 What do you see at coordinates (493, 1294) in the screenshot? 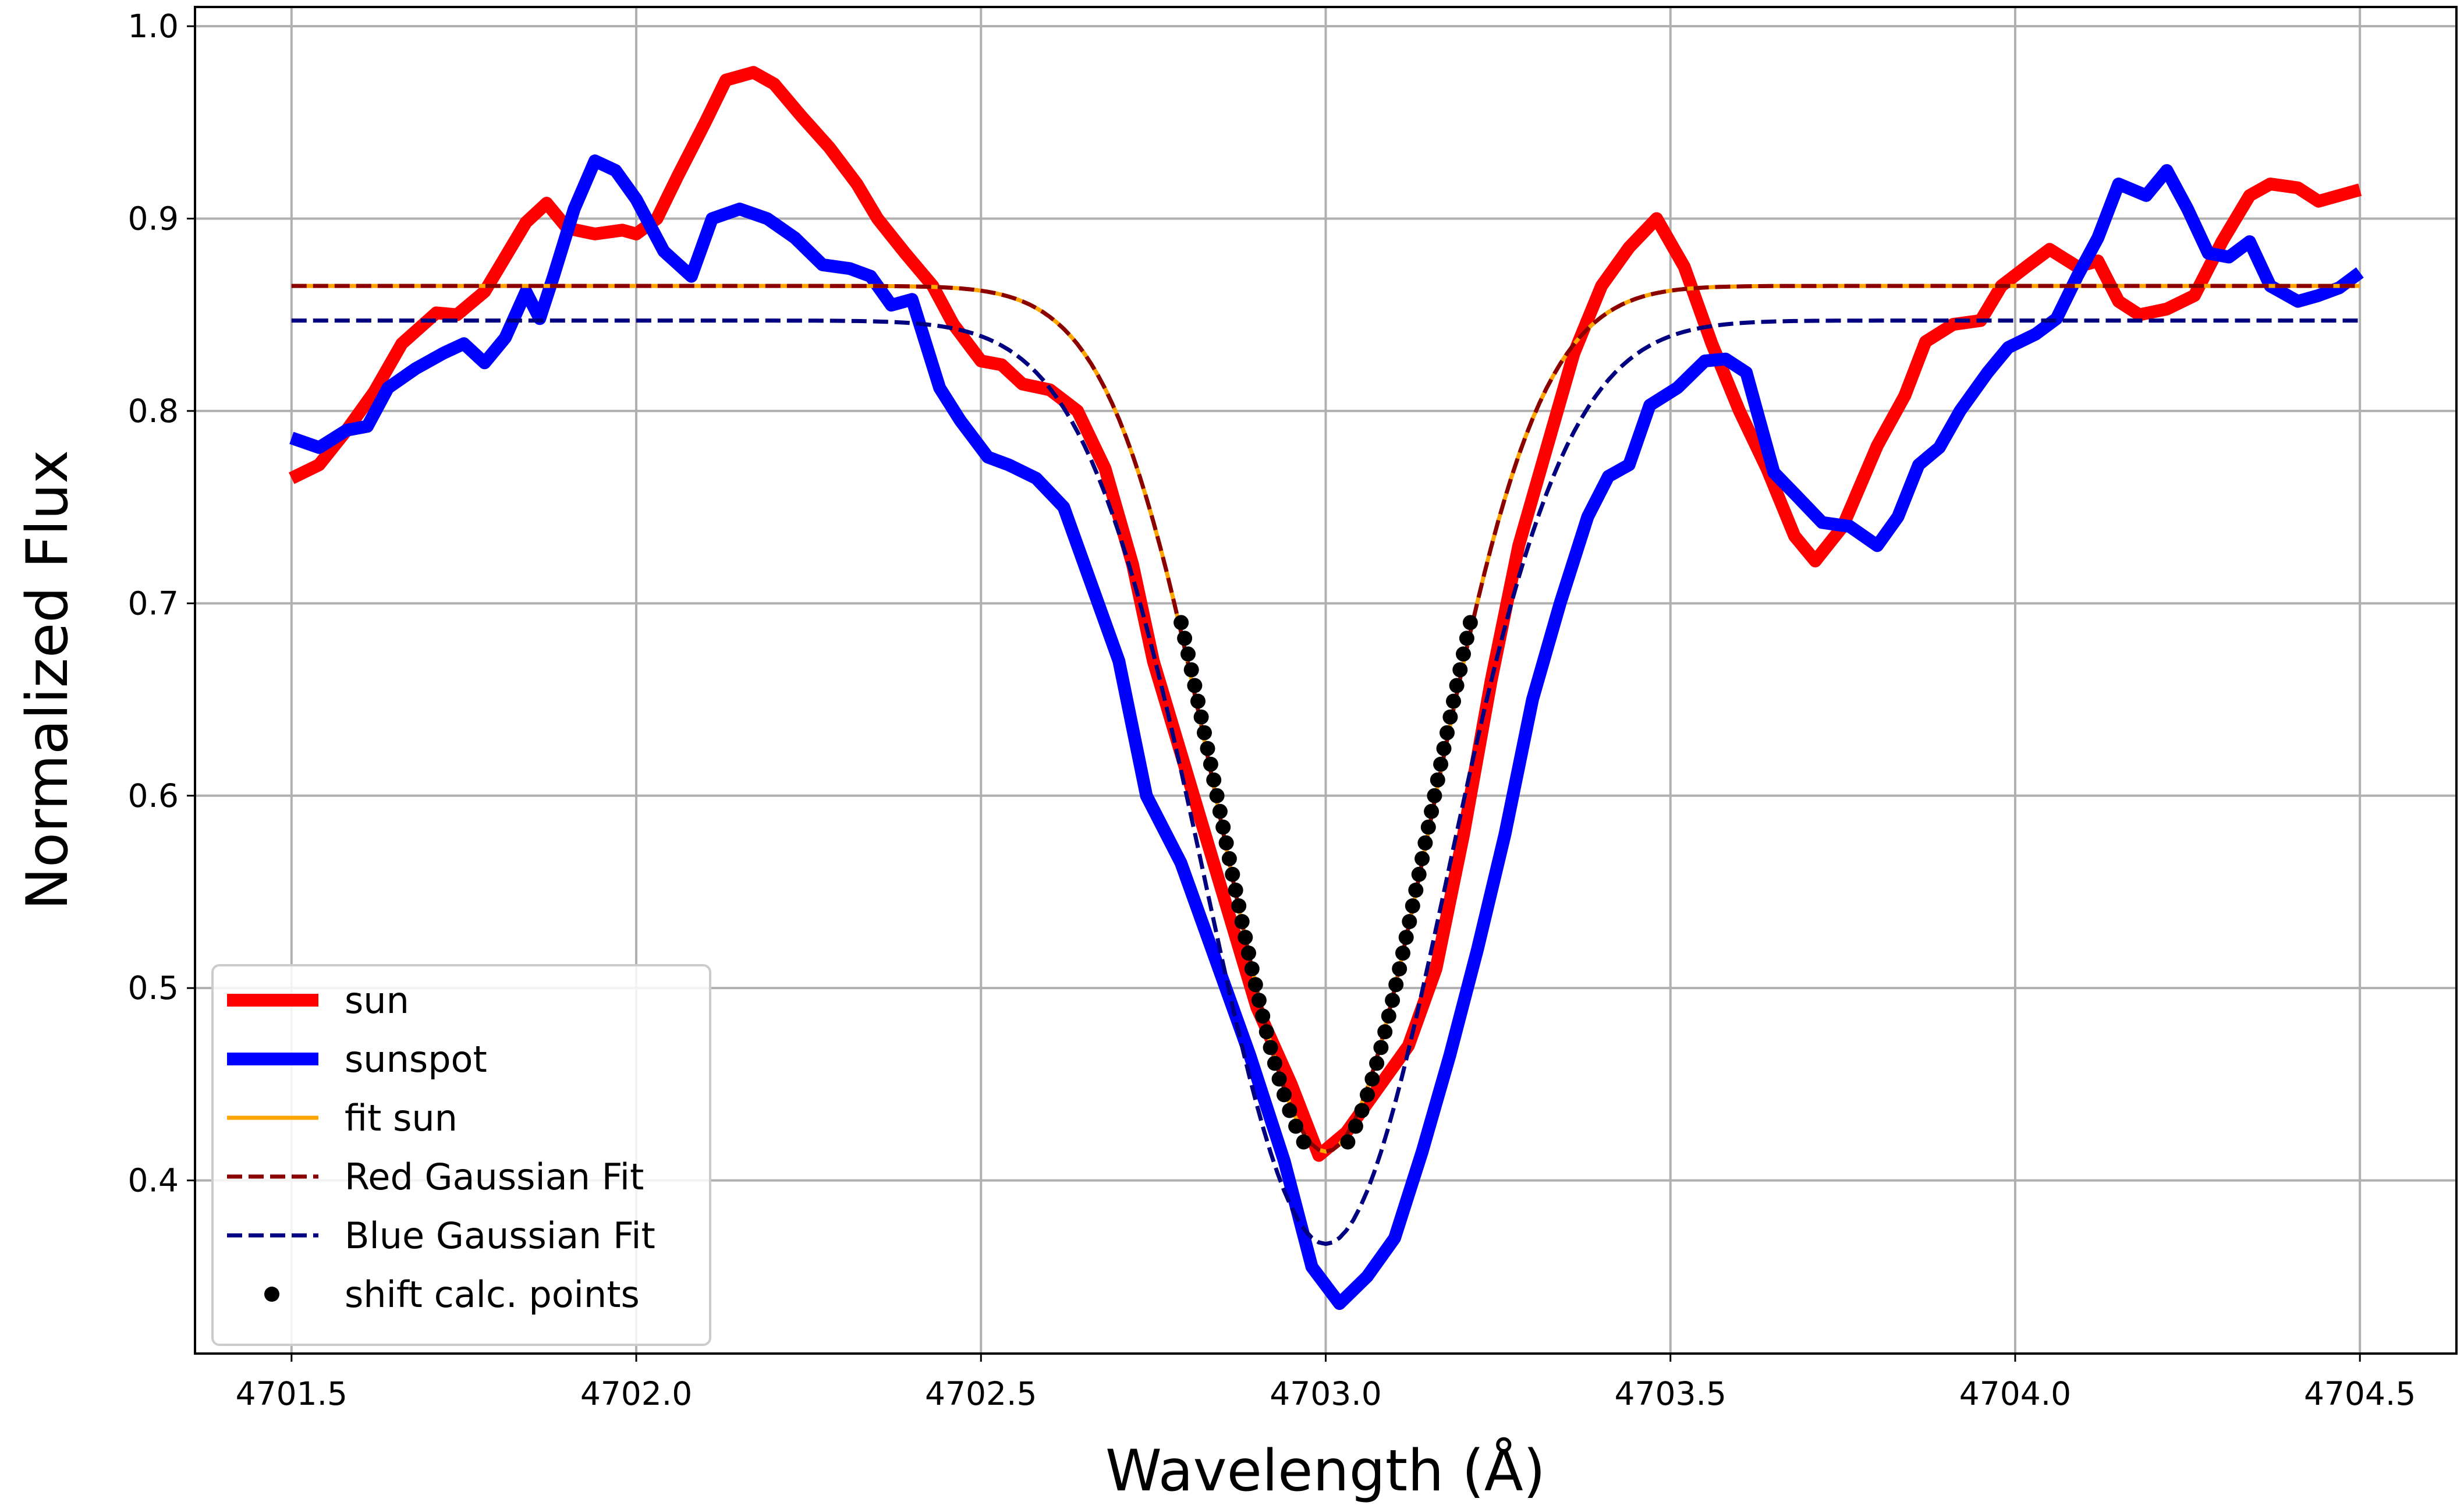
I see `legend-shift-calc-points-label: shift calc. points` at bounding box center [493, 1294].